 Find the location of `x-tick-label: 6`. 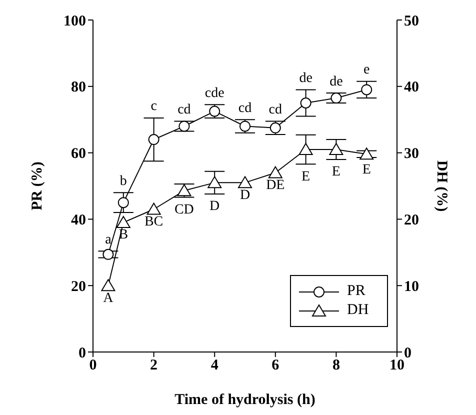

x-tick-label: 6 is located at coordinates (276, 366).